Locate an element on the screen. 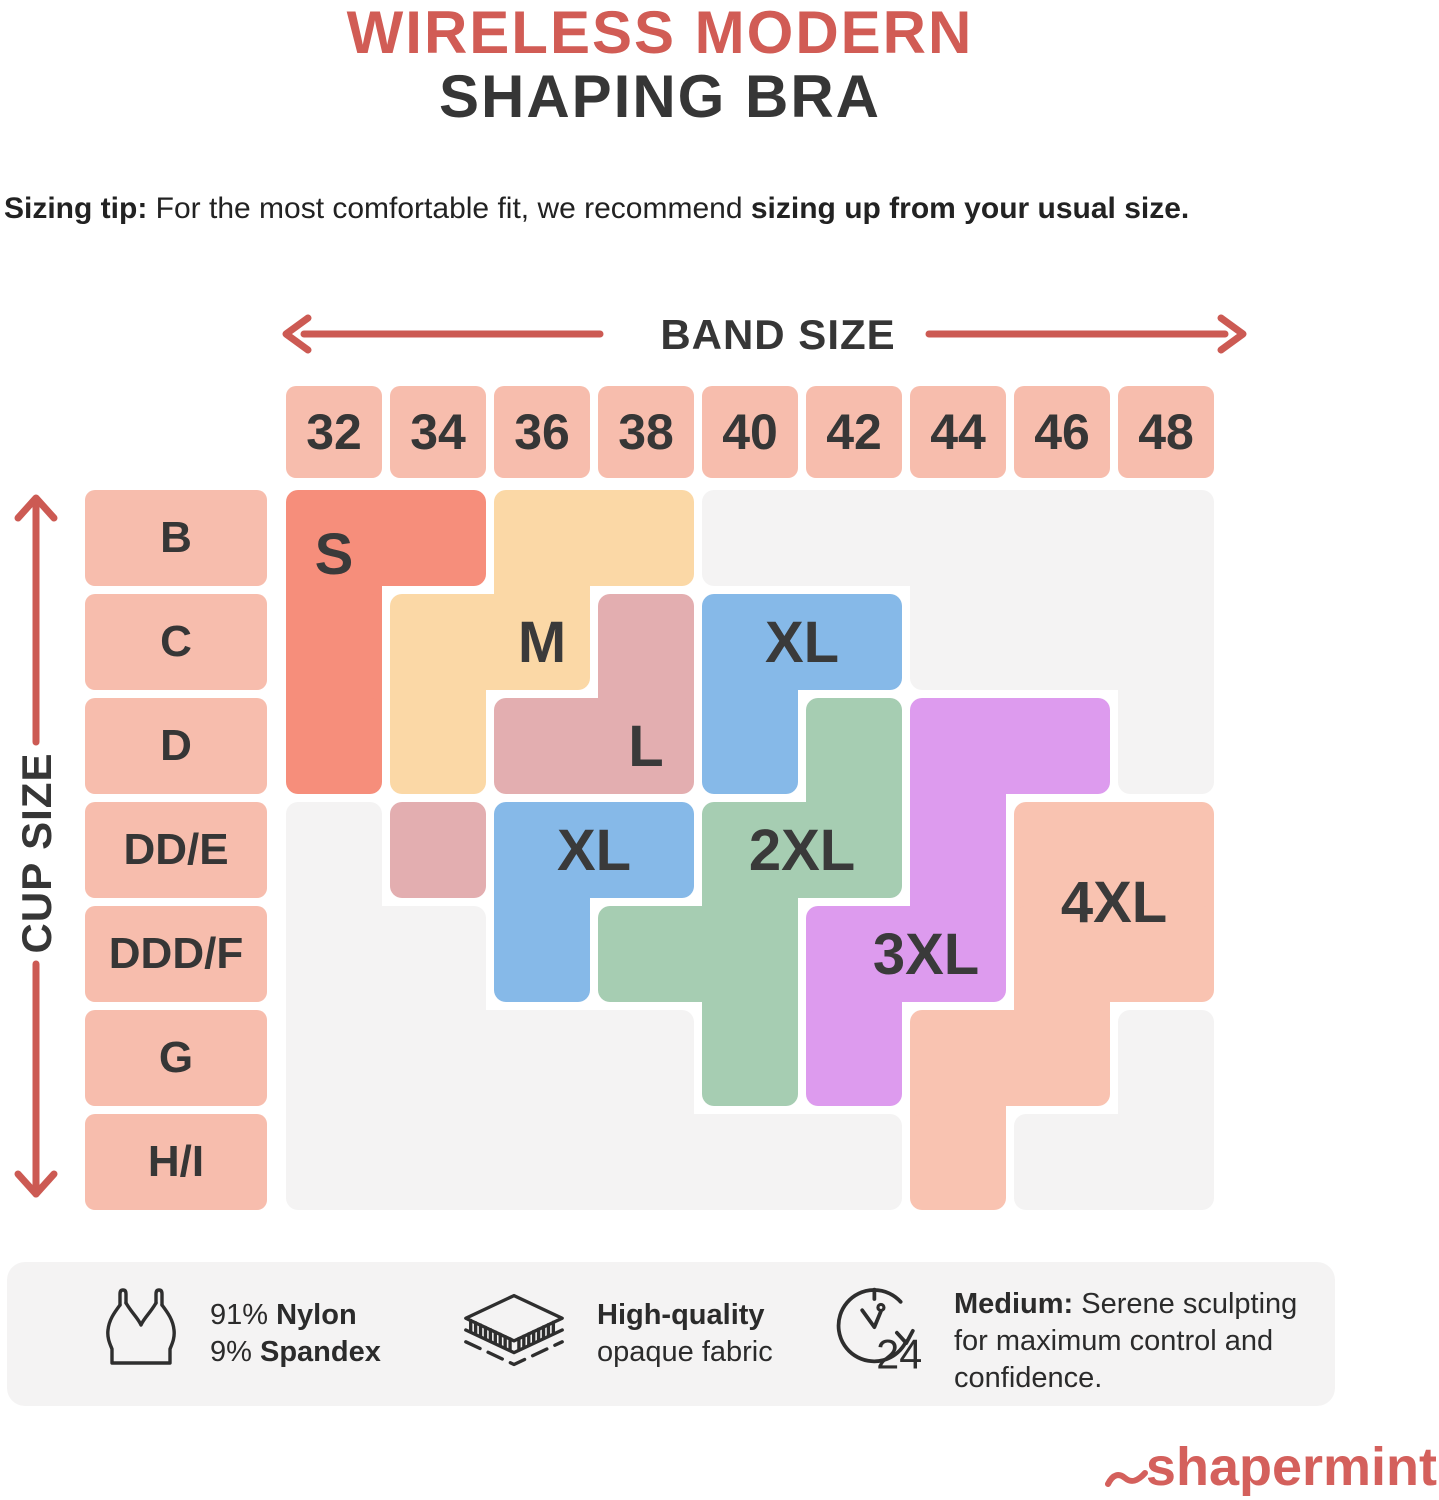 Image resolution: width=1439 pixels, height=1500 pixels. band-size-cell-36: 36 is located at coordinates (542, 432).